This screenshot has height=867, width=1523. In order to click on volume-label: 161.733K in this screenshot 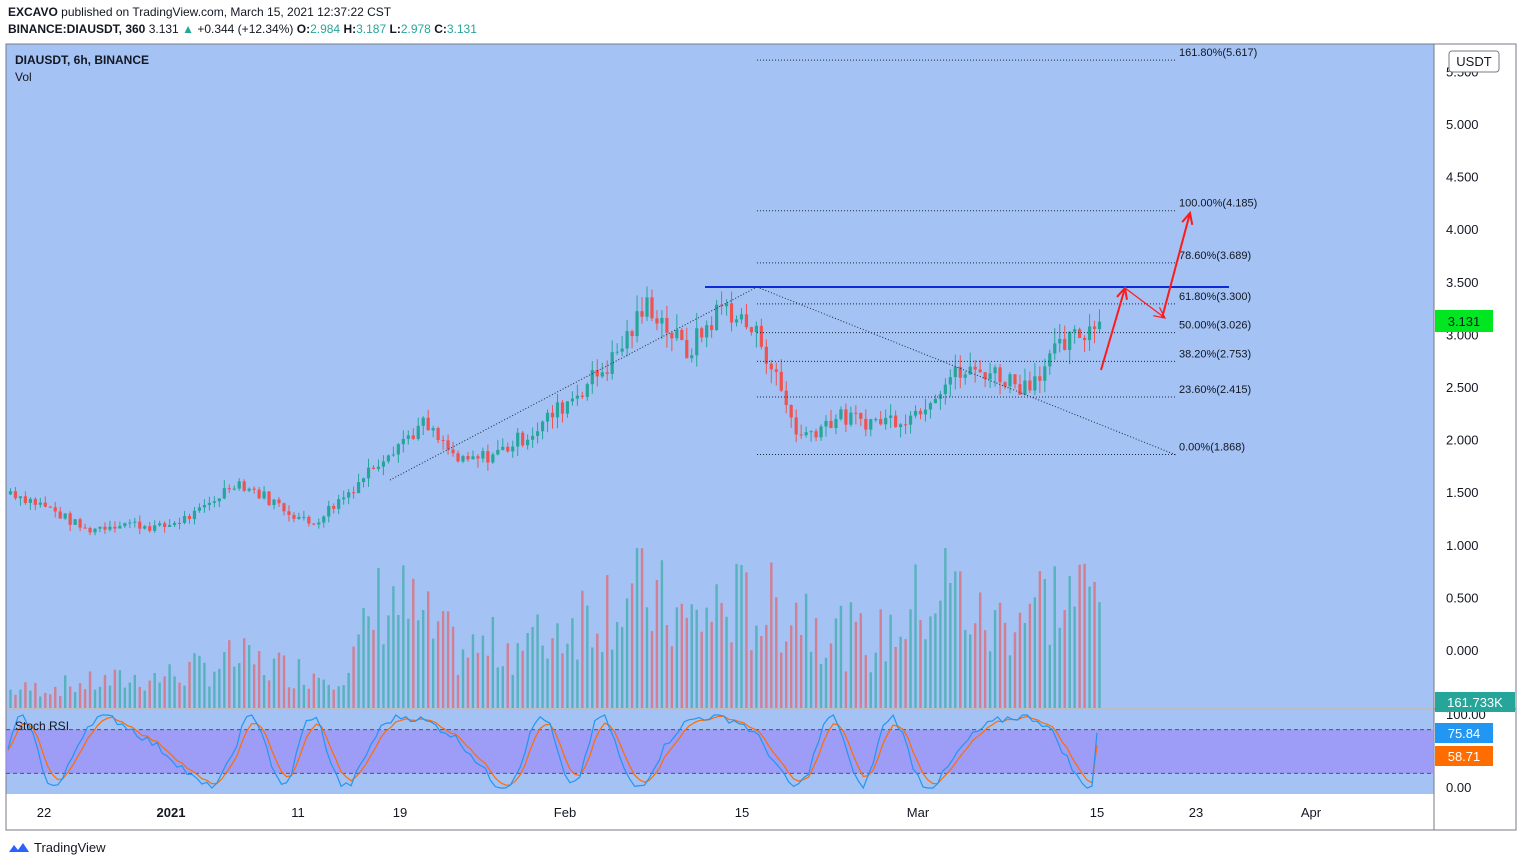, I will do `click(1475, 702)`.